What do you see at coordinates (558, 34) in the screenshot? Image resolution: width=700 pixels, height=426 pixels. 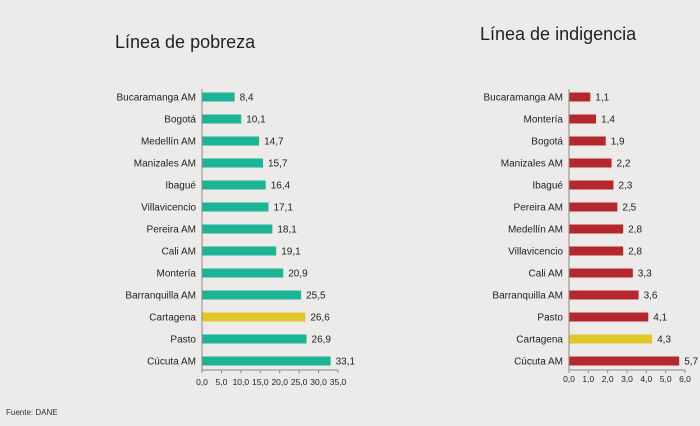 I see `chart-title: Línea de indigencia` at bounding box center [558, 34].